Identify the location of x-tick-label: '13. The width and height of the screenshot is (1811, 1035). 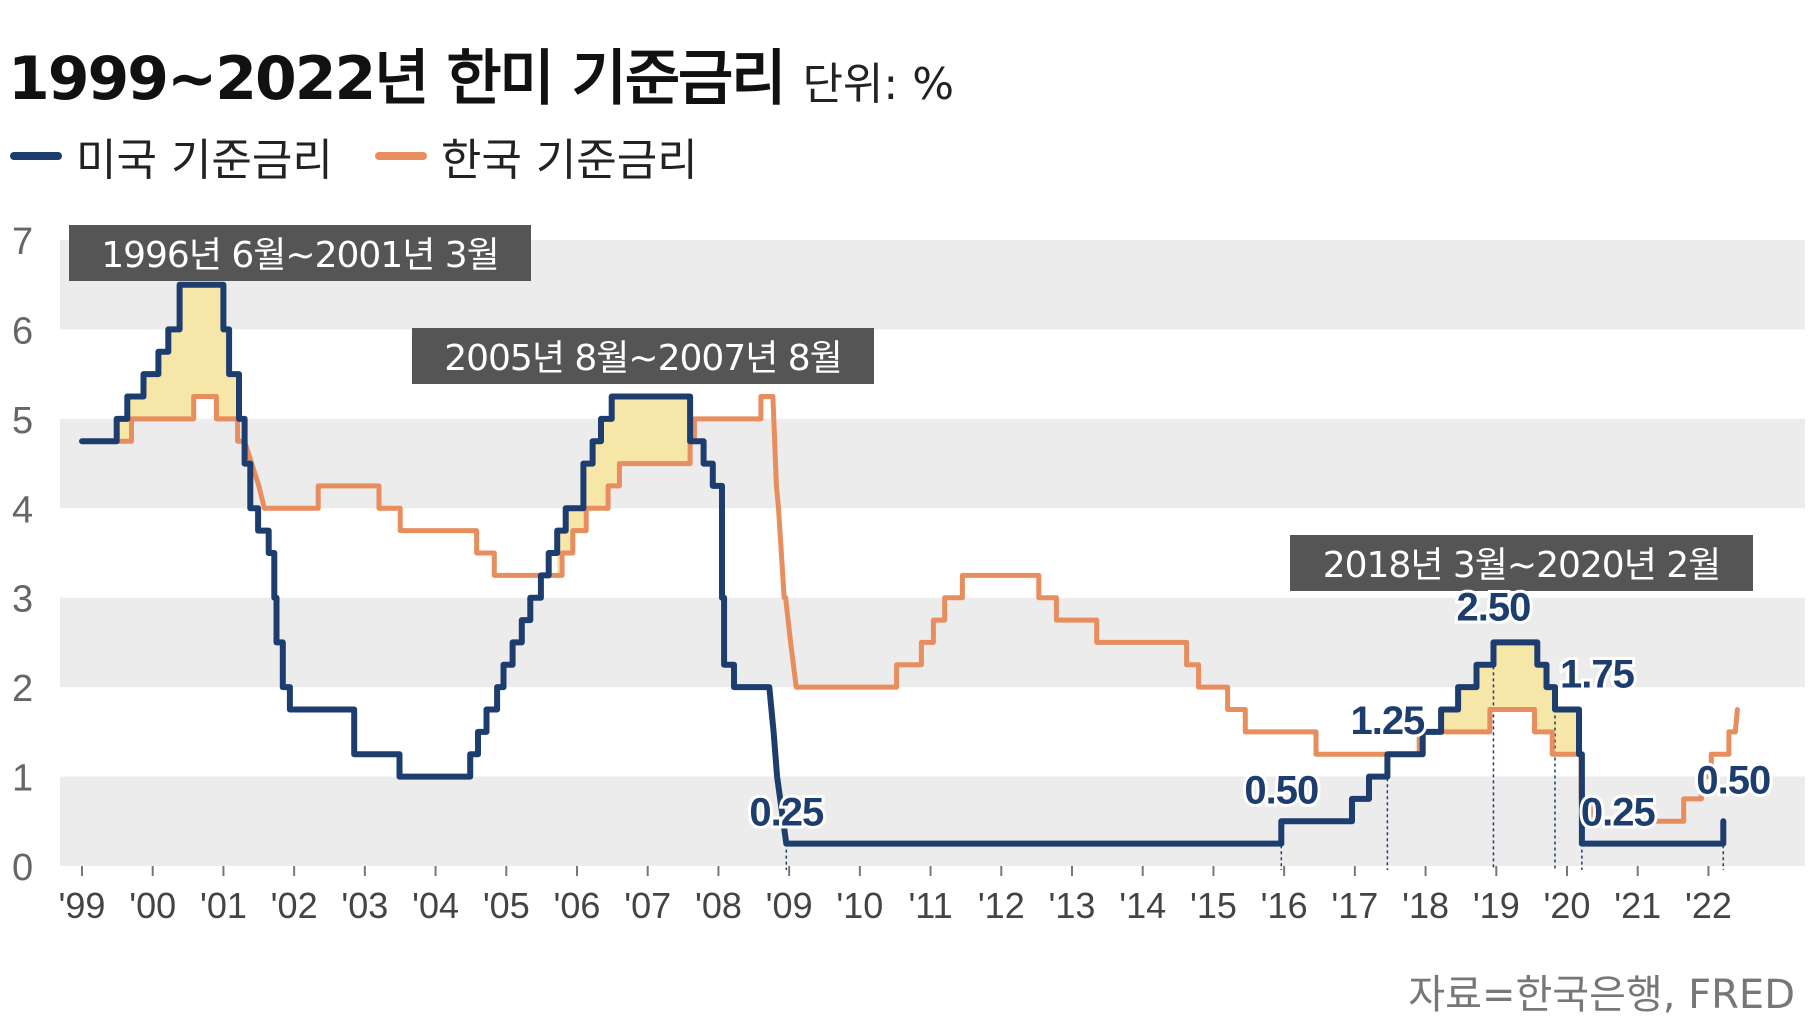
(1072, 905).